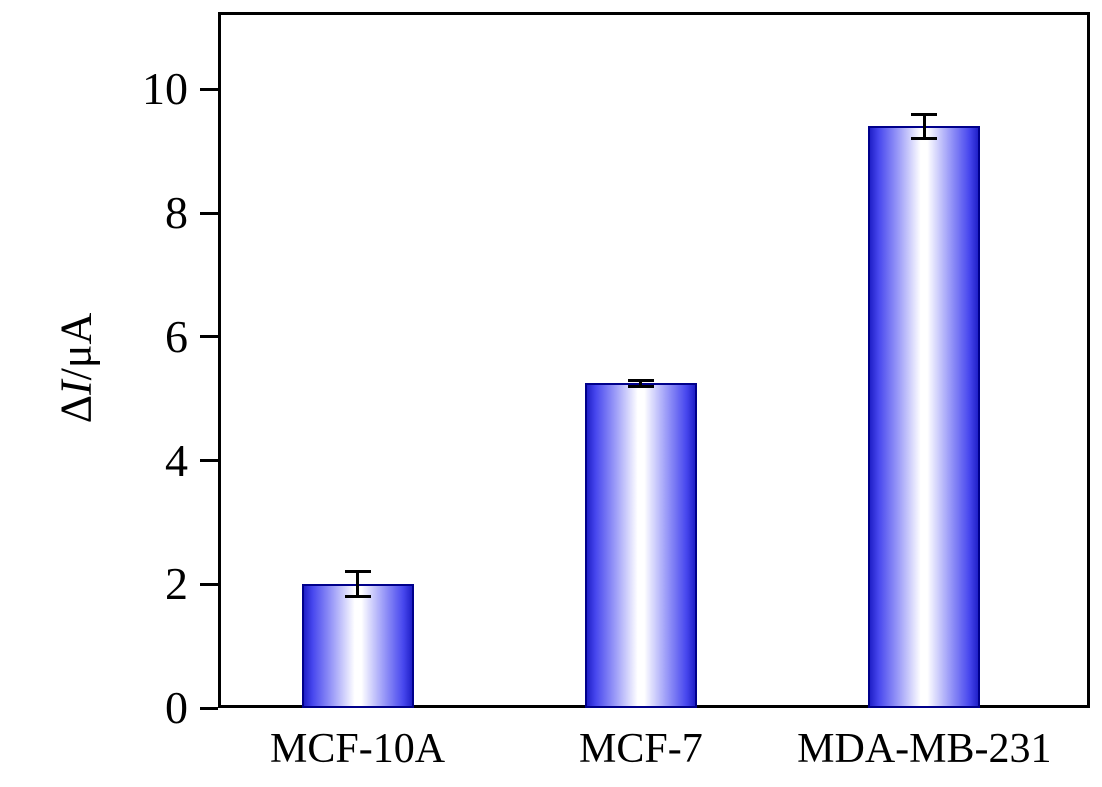 The height and width of the screenshot is (787, 1102). What do you see at coordinates (165, 89) in the screenshot?
I see `y-tick-label: 10` at bounding box center [165, 89].